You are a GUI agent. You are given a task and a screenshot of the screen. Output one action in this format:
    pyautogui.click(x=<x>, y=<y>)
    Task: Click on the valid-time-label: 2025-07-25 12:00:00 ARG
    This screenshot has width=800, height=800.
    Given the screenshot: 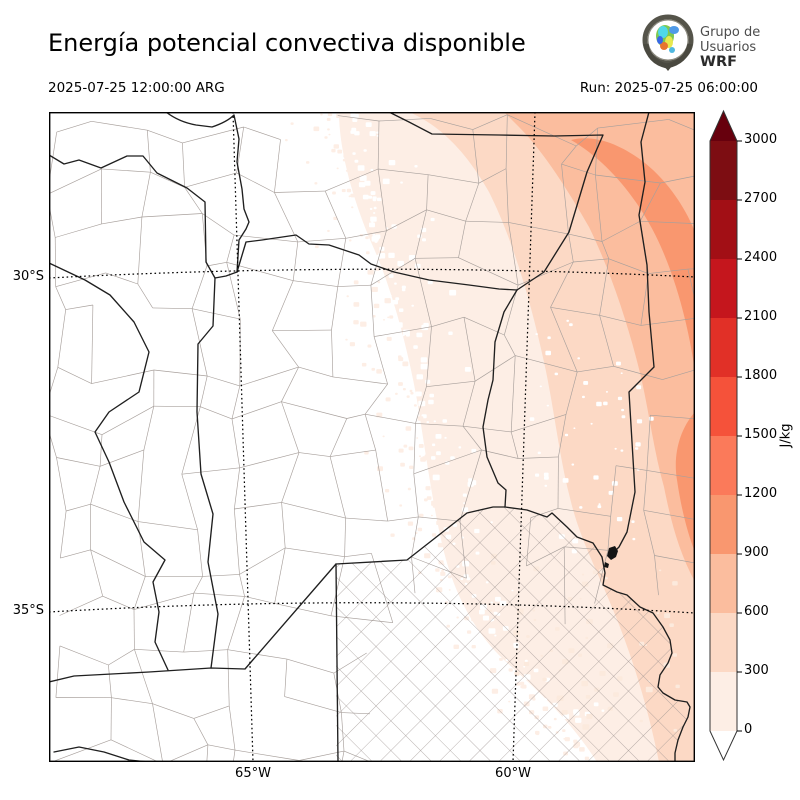 What is the action you would take?
    pyautogui.click(x=136, y=88)
    